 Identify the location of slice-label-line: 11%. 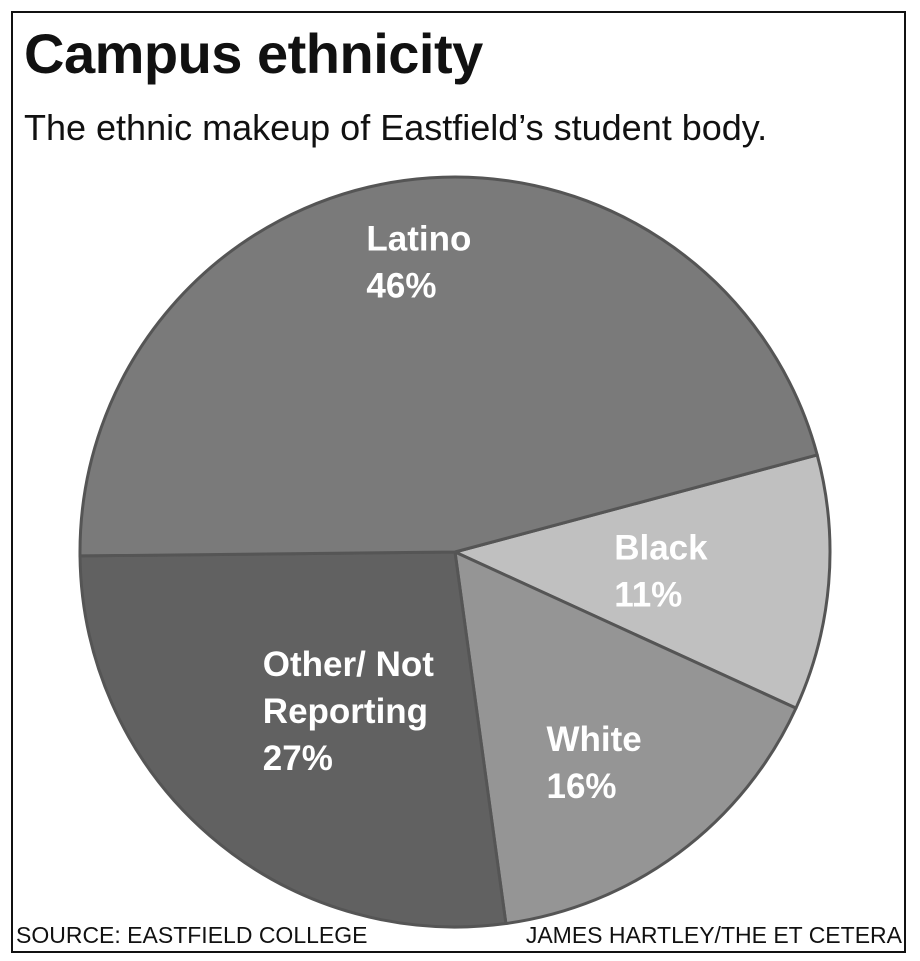
(648, 594).